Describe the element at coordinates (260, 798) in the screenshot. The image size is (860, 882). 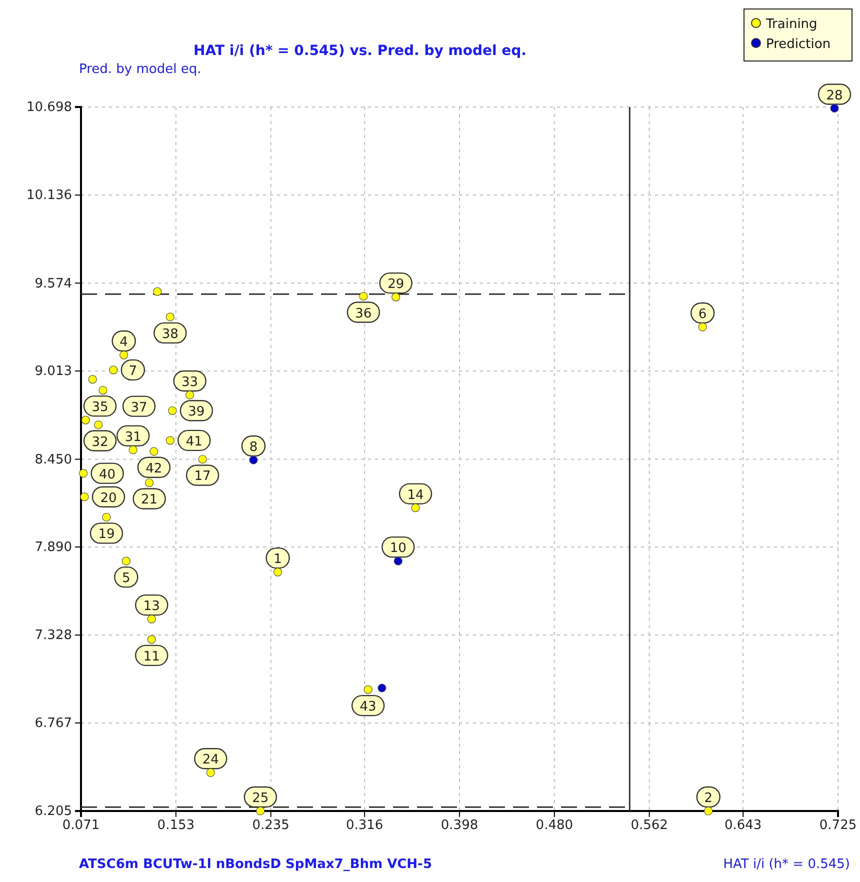
I see `annotation: 25` at that location.